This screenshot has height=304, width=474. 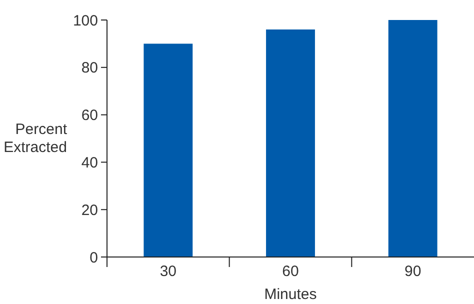 What do you see at coordinates (290, 271) in the screenshot?
I see `x-tick-label: 60` at bounding box center [290, 271].